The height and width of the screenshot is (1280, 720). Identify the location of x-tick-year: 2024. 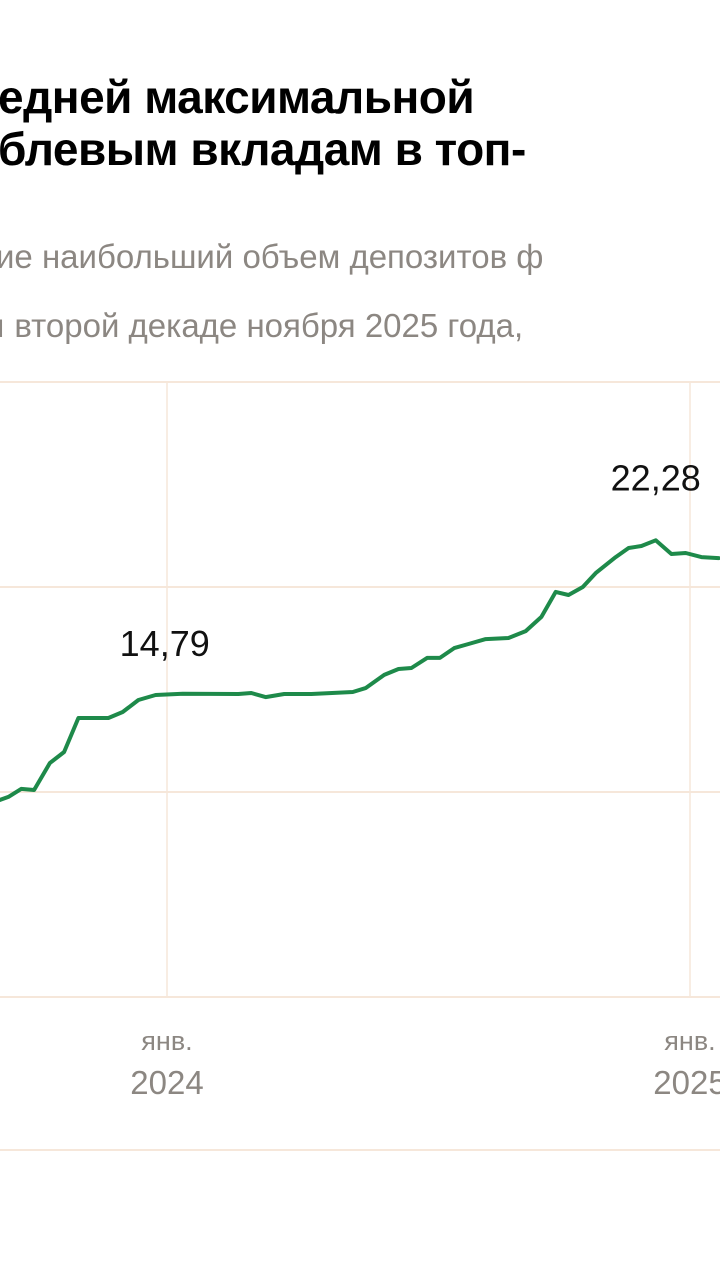
(166, 1082).